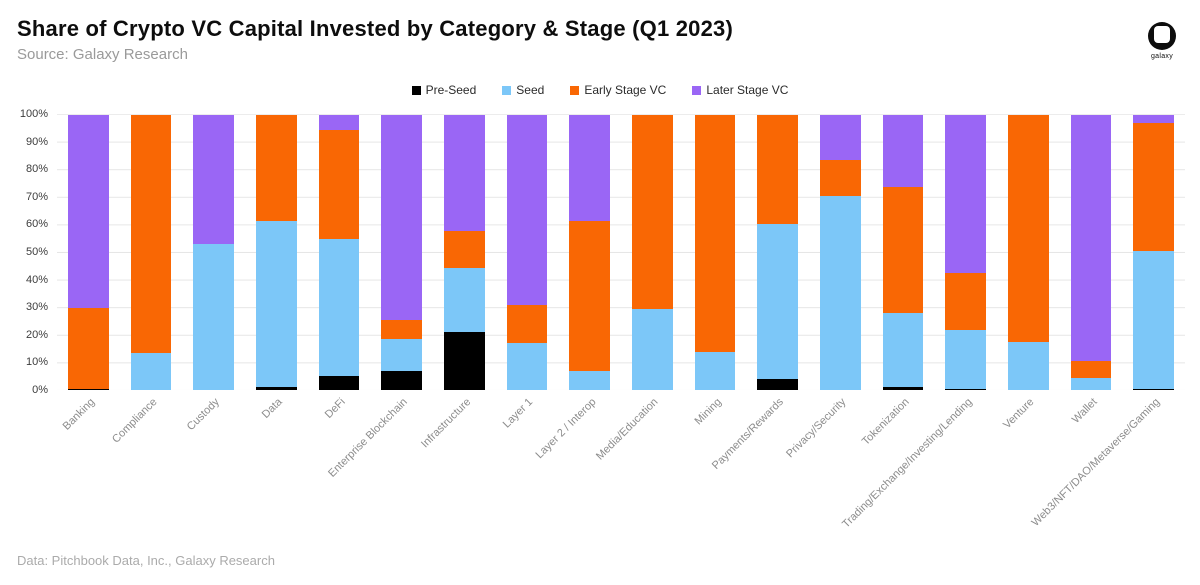 Image resolution: width=1200 pixels, height=585 pixels. What do you see at coordinates (36, 169) in the screenshot?
I see `y-axis-tick: 80%` at bounding box center [36, 169].